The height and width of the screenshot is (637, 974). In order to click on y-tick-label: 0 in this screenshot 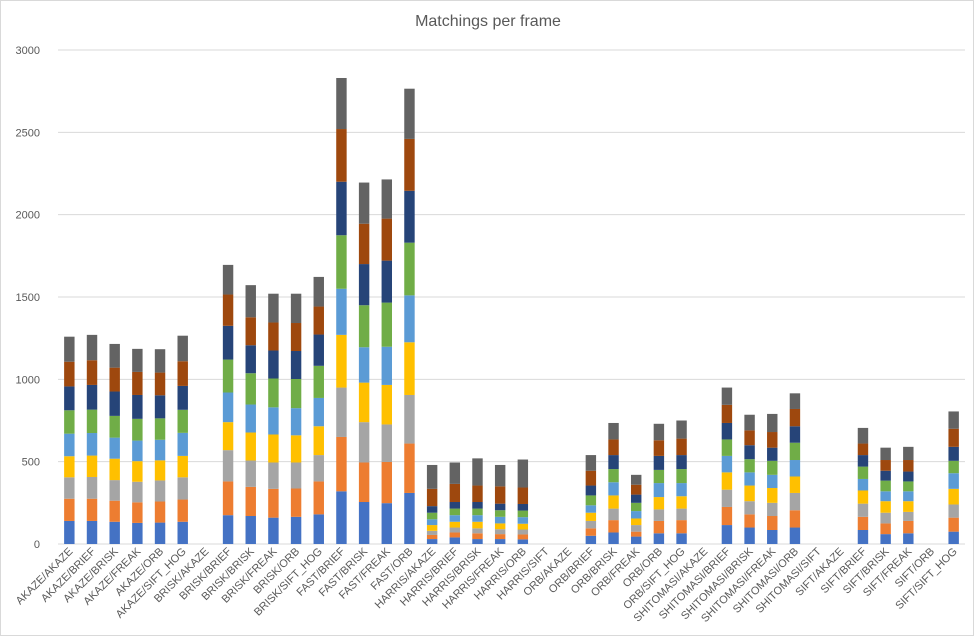, I will do `click(37, 545)`.